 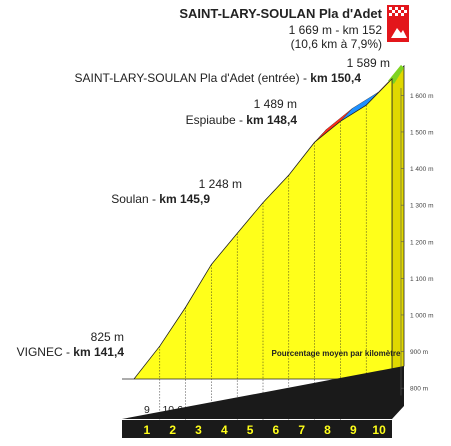 I want to click on altitude-tick-label: 900 m, so click(x=419, y=352).